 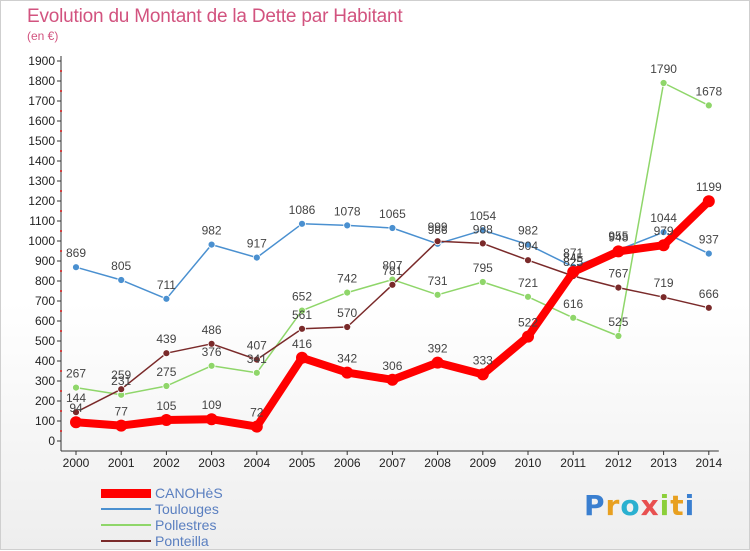 I want to click on y-tick-label: 900, so click(x=45, y=261).